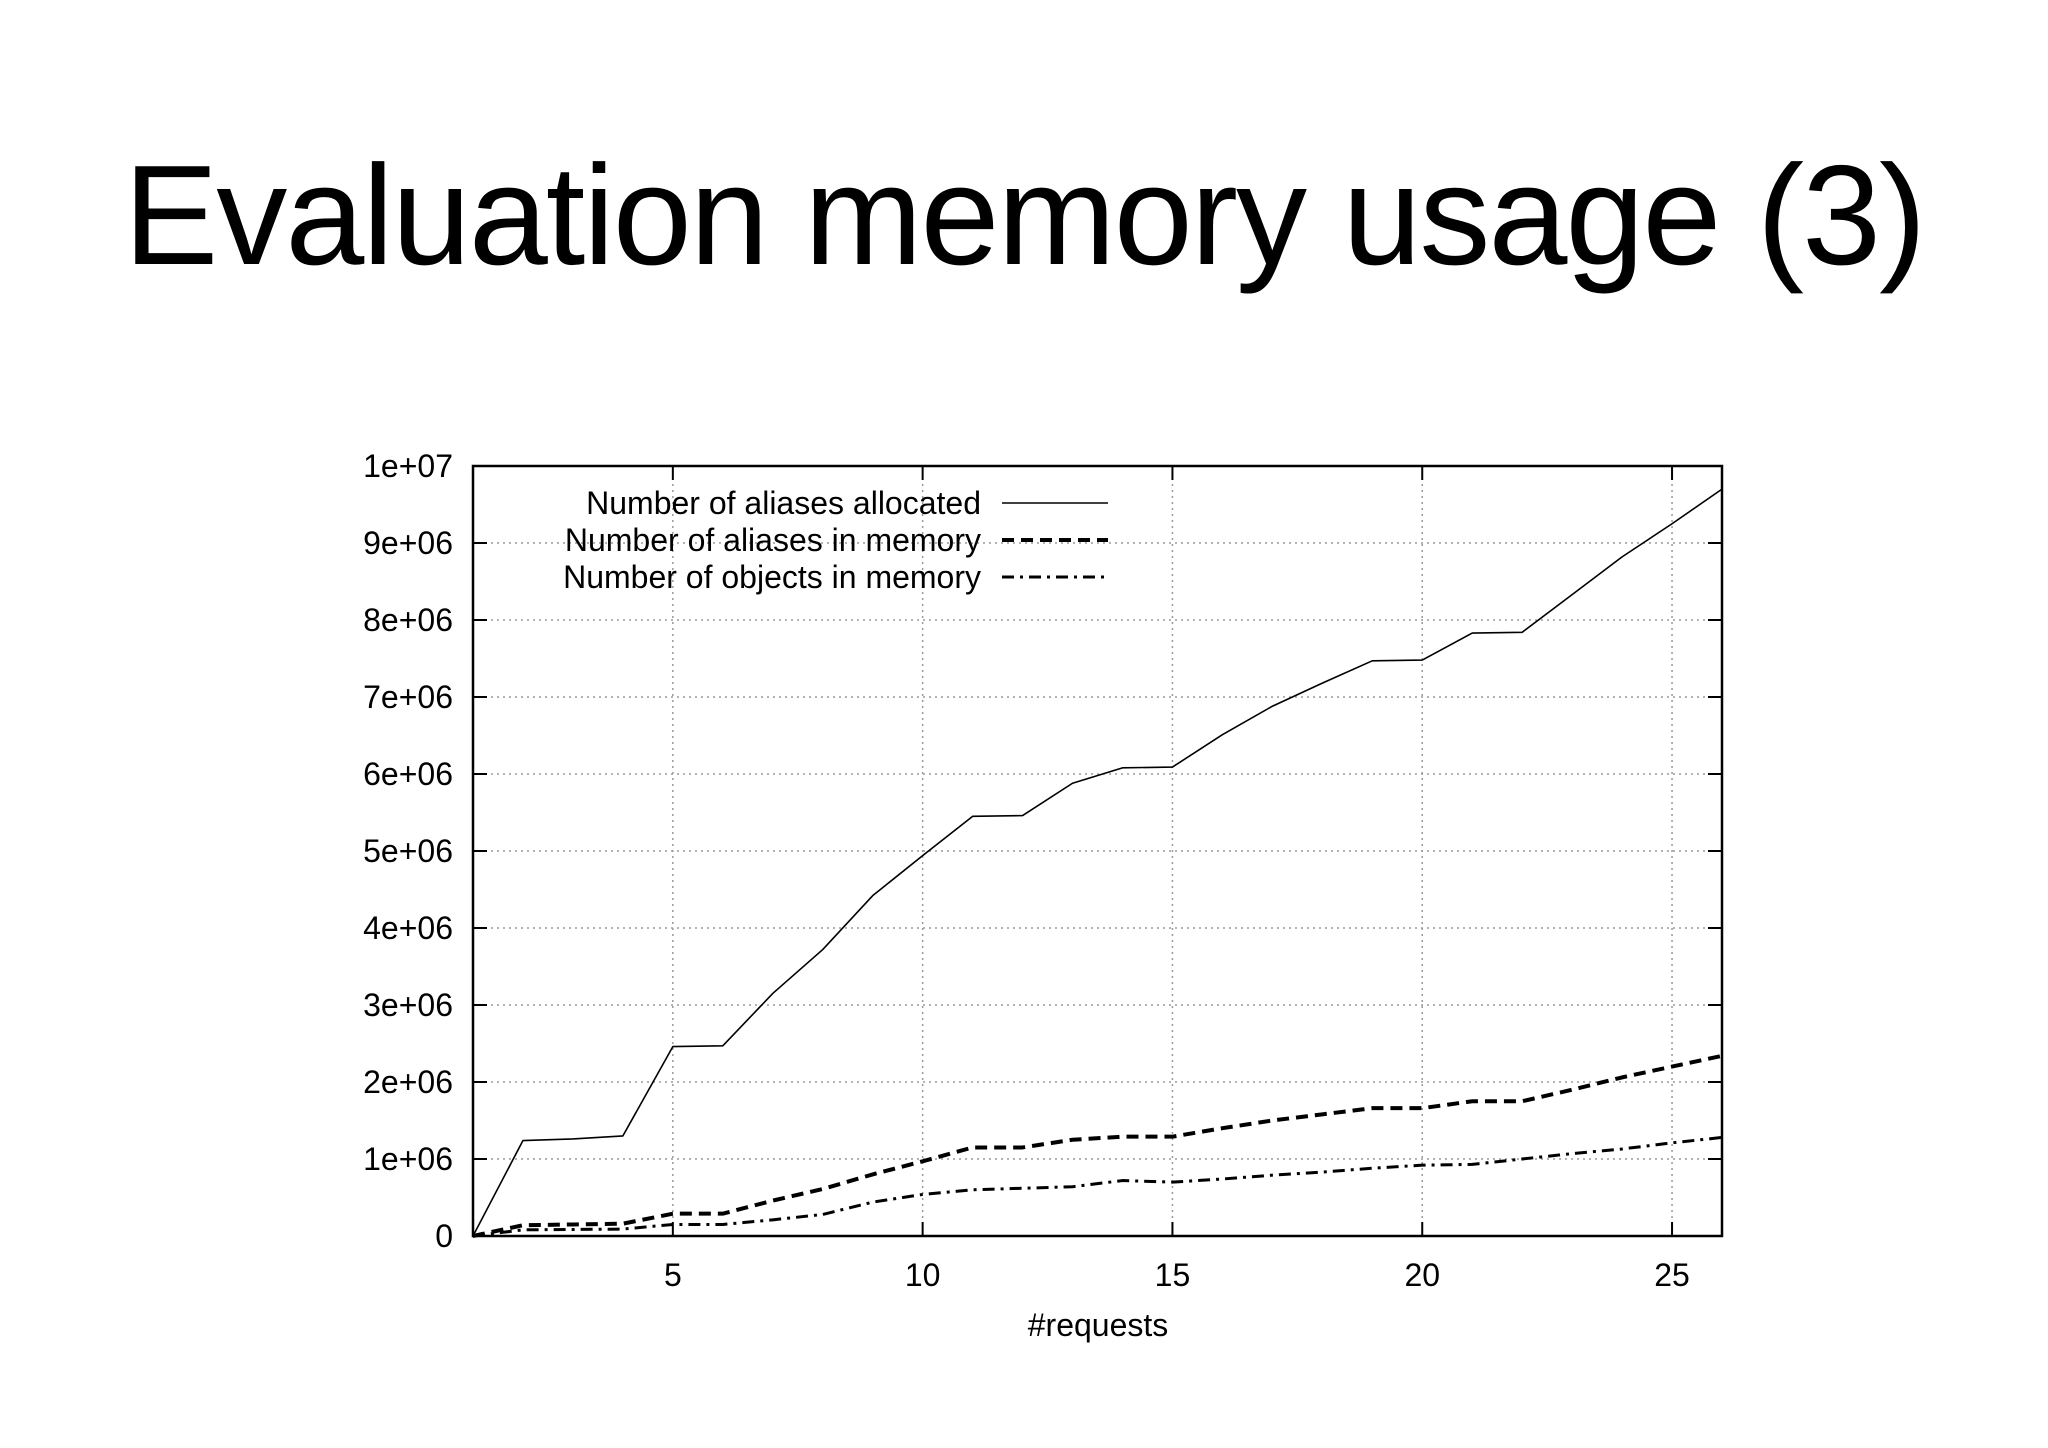  What do you see at coordinates (408, 1159) in the screenshot?
I see `y-tick-label: 1e+06` at bounding box center [408, 1159].